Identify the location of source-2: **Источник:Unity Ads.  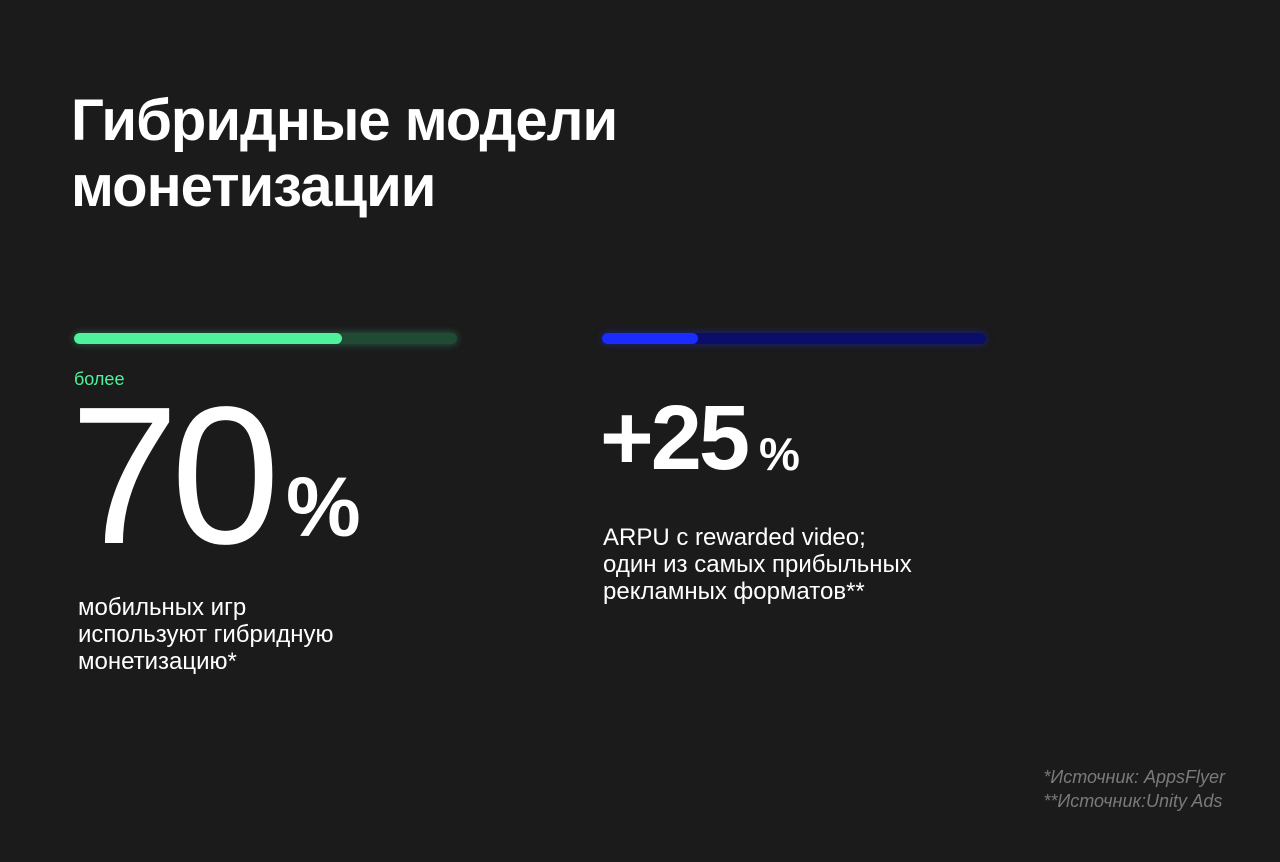
(1133, 801).